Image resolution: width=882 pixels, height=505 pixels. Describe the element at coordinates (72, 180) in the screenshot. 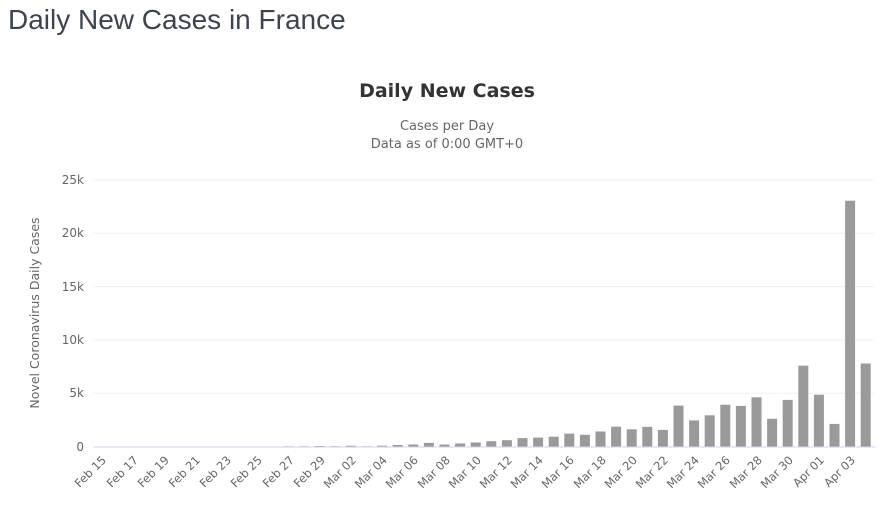

I see `y-tick-label-25k: 25k` at that location.